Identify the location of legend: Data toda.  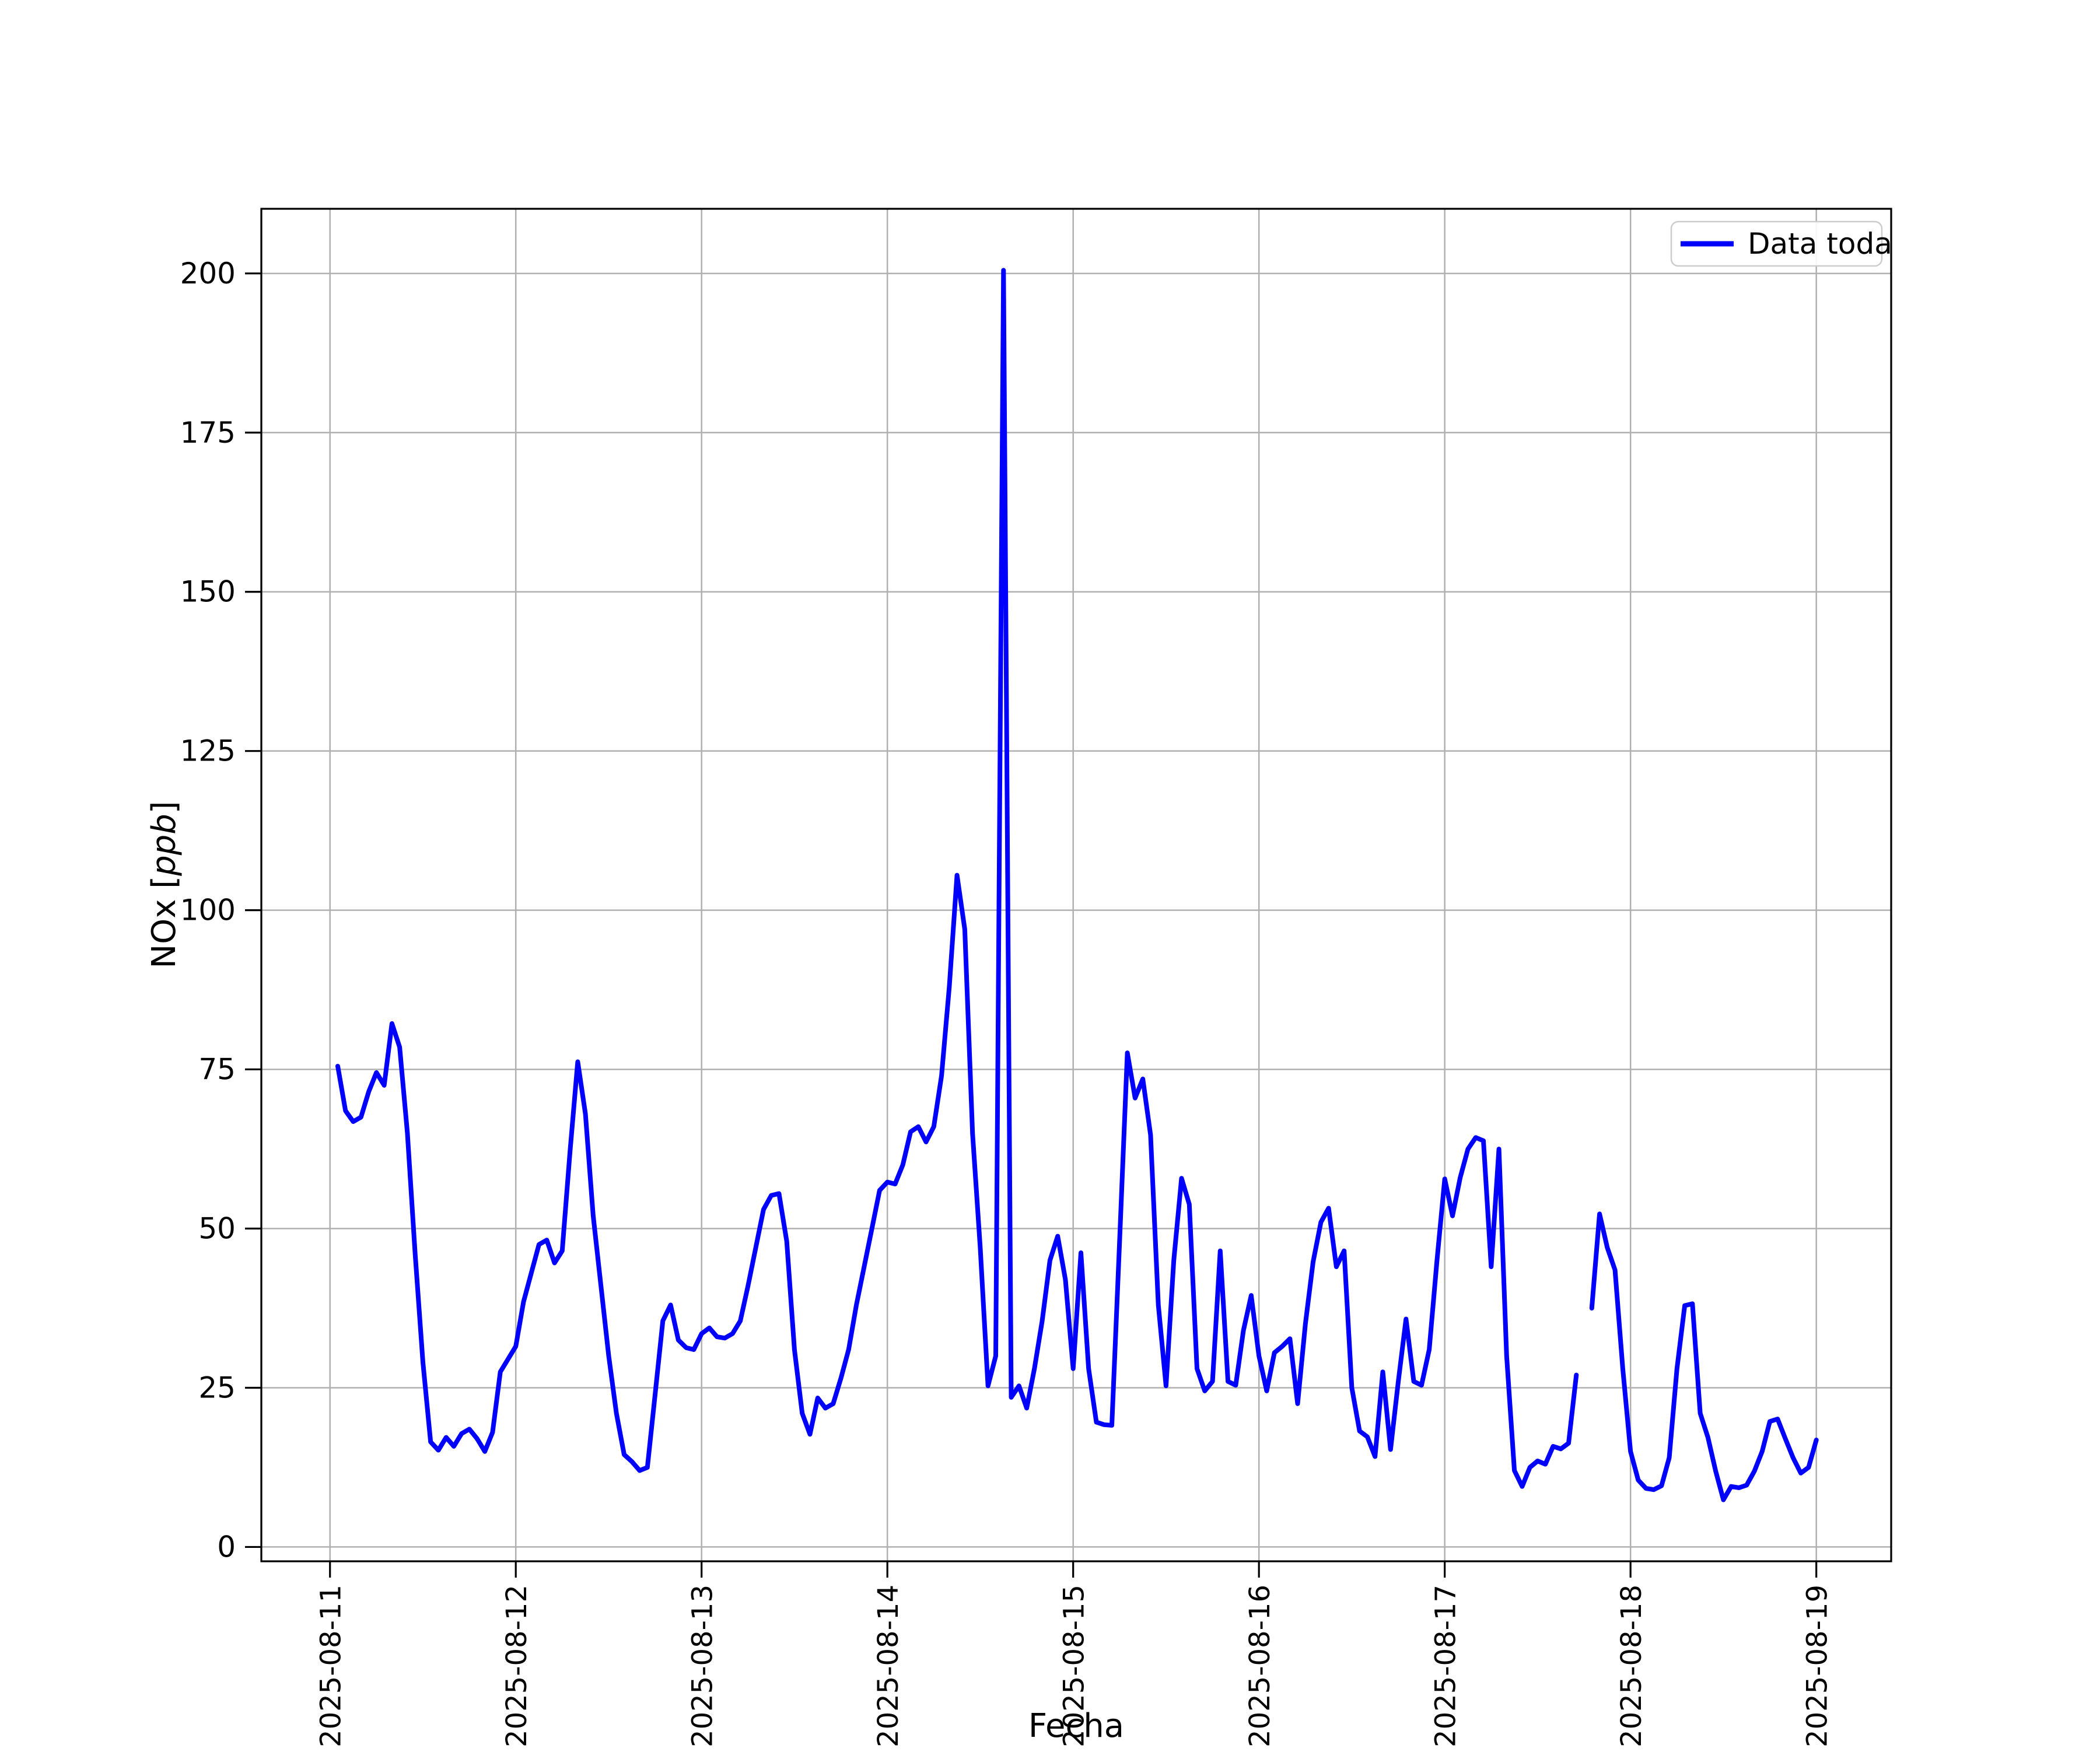
(1781, 243).